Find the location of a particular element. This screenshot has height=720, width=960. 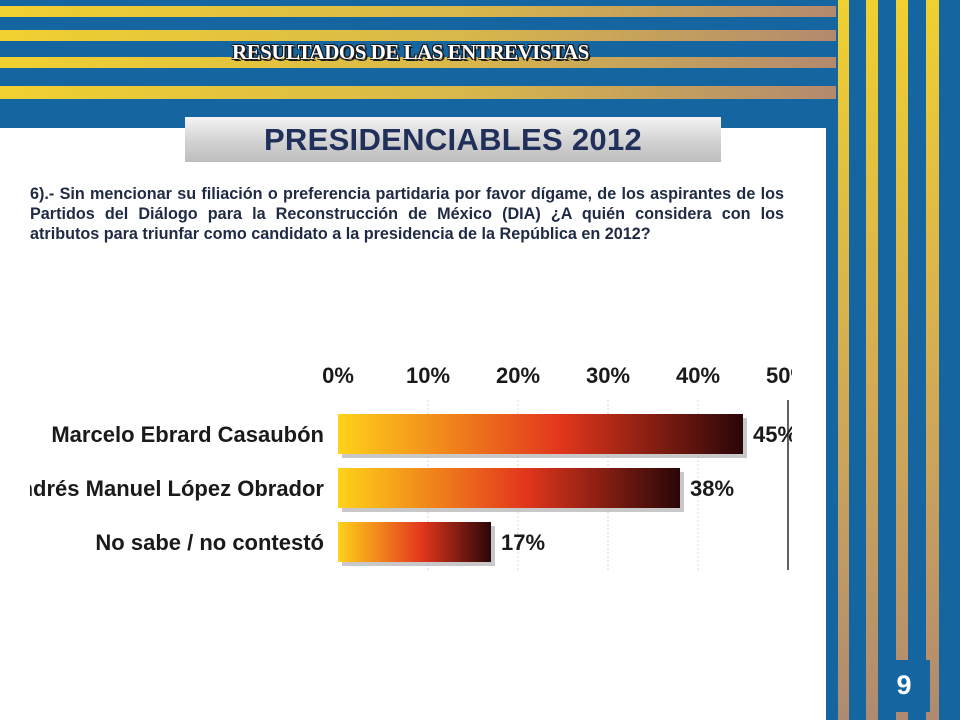

page-title: PRESIDENCIABLES 2012 is located at coordinates (453, 139).